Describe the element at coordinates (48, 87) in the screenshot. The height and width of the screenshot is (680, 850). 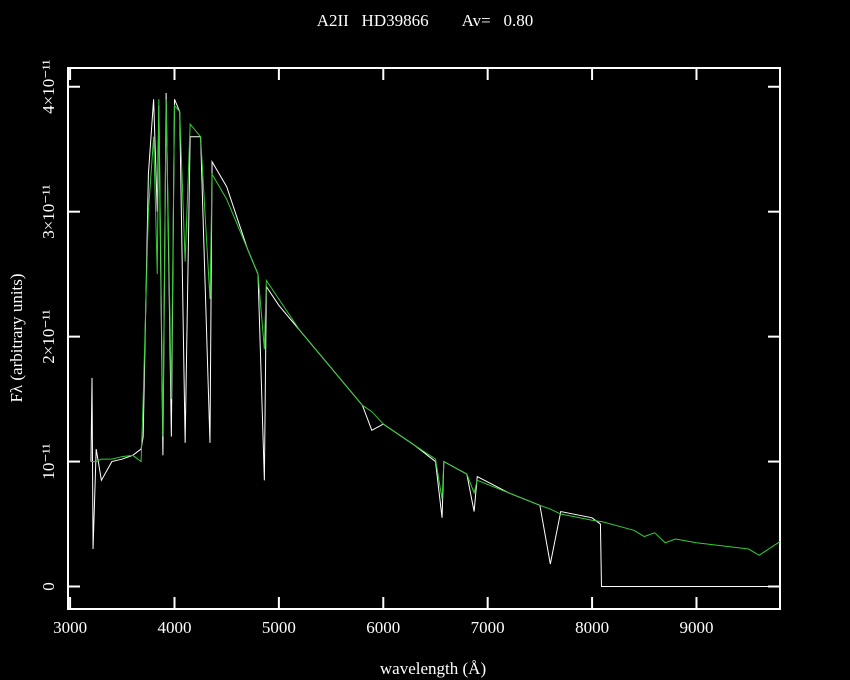
I see `y-tick-label: 4×10⁻¹¹` at that location.